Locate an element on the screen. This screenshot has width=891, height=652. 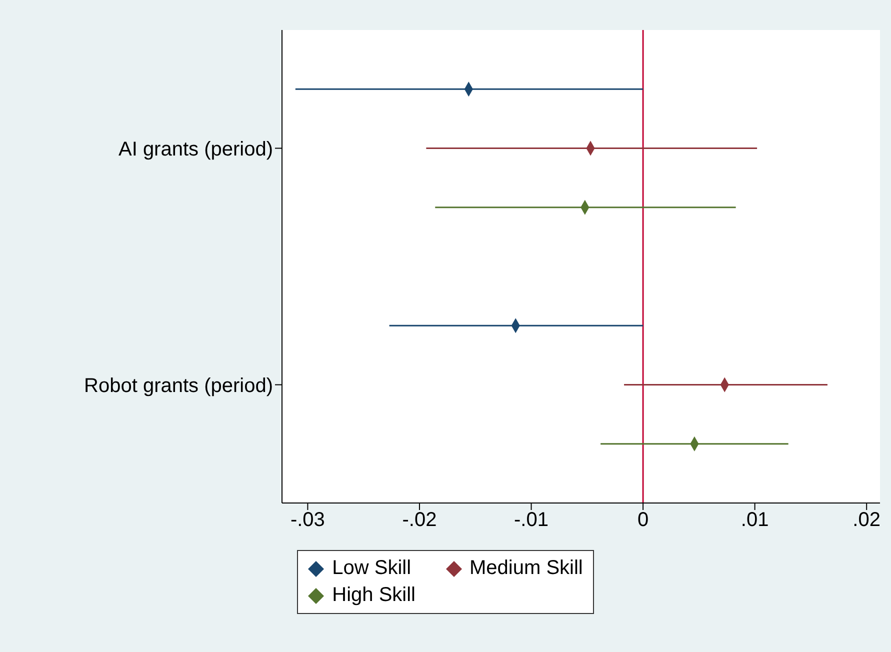
legend-label: Low Skill is located at coordinates (372, 568).